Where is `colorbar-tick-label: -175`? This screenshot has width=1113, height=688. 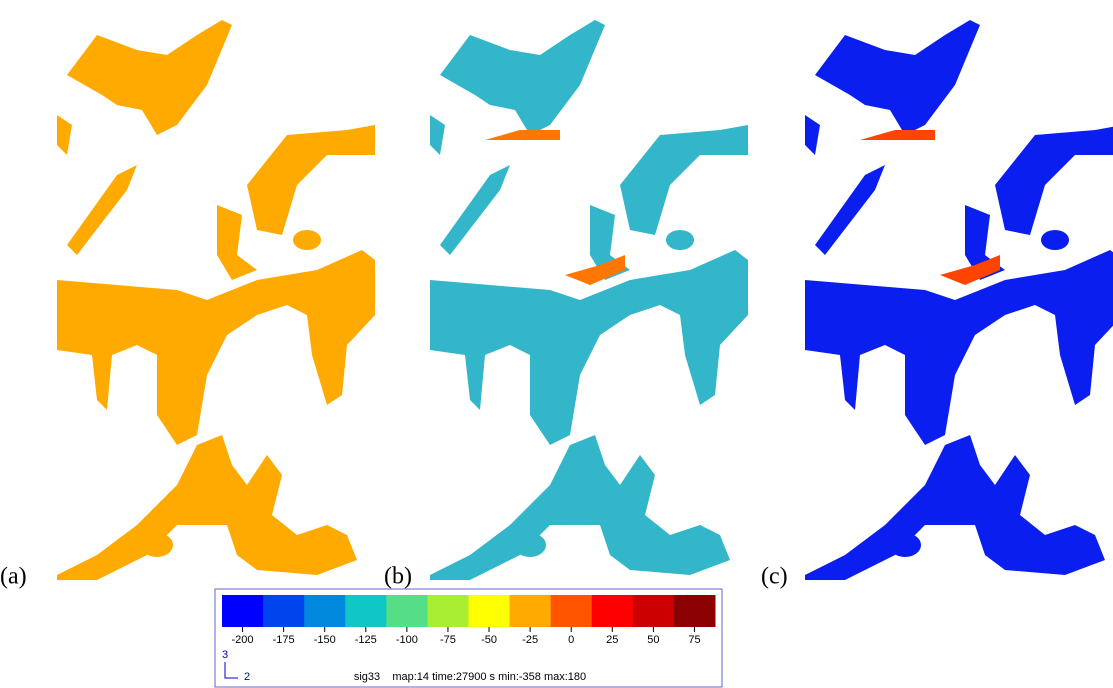
colorbar-tick-label: -175 is located at coordinates (284, 640).